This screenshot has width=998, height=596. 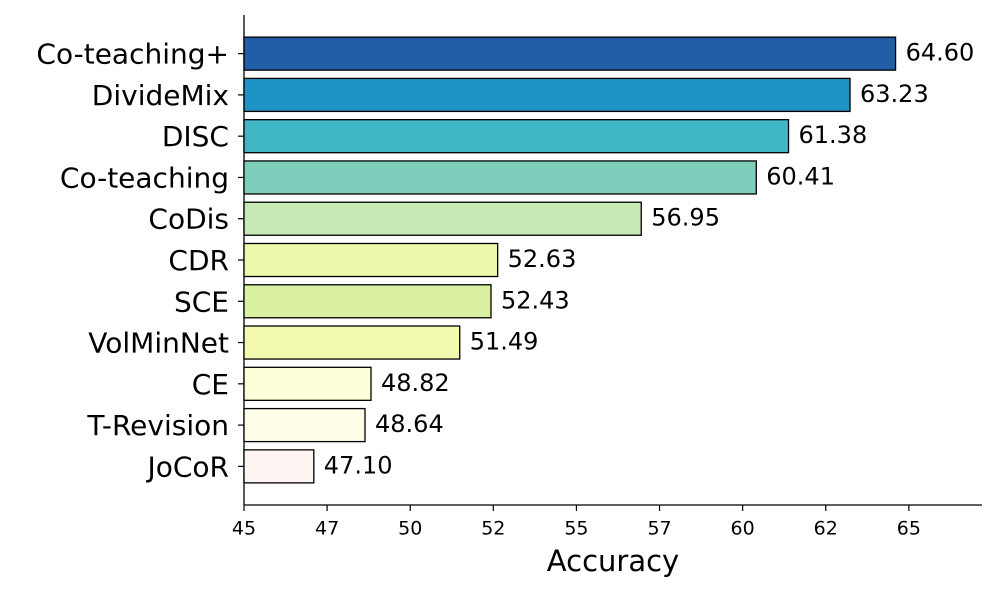 What do you see at coordinates (833, 135) in the screenshot?
I see `value-label: 61.38` at bounding box center [833, 135].